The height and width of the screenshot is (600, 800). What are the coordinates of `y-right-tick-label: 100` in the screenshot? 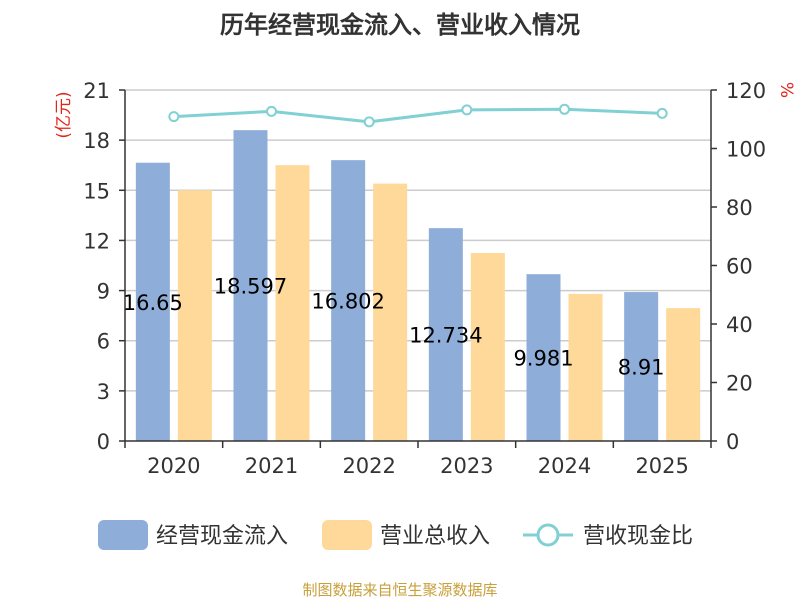 It's located at (746, 150).